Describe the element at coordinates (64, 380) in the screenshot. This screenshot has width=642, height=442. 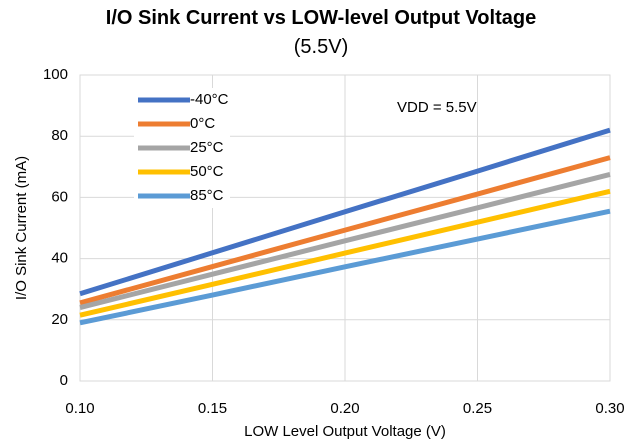
I see `y-tick-label: 0` at that location.